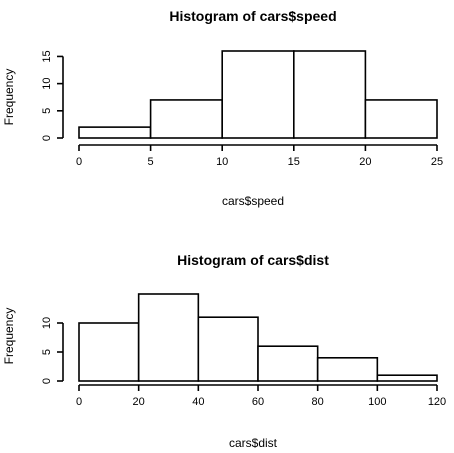  What do you see at coordinates (253, 443) in the screenshot?
I see `x-axis-label: cars$dist` at bounding box center [253, 443].